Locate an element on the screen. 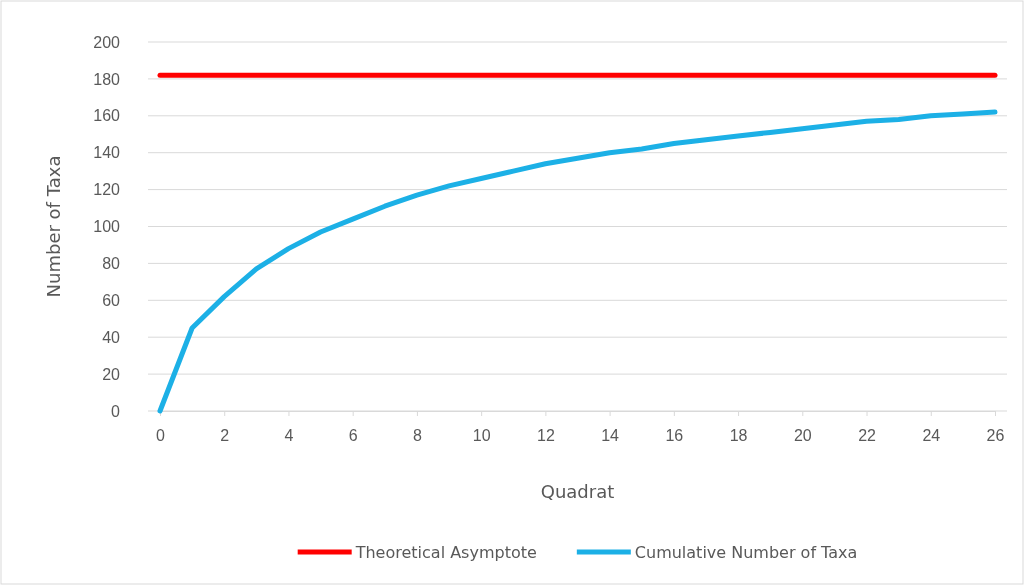 Image resolution: width=1026 pixels, height=587 pixels. x-tick-label: 2 is located at coordinates (225, 436).